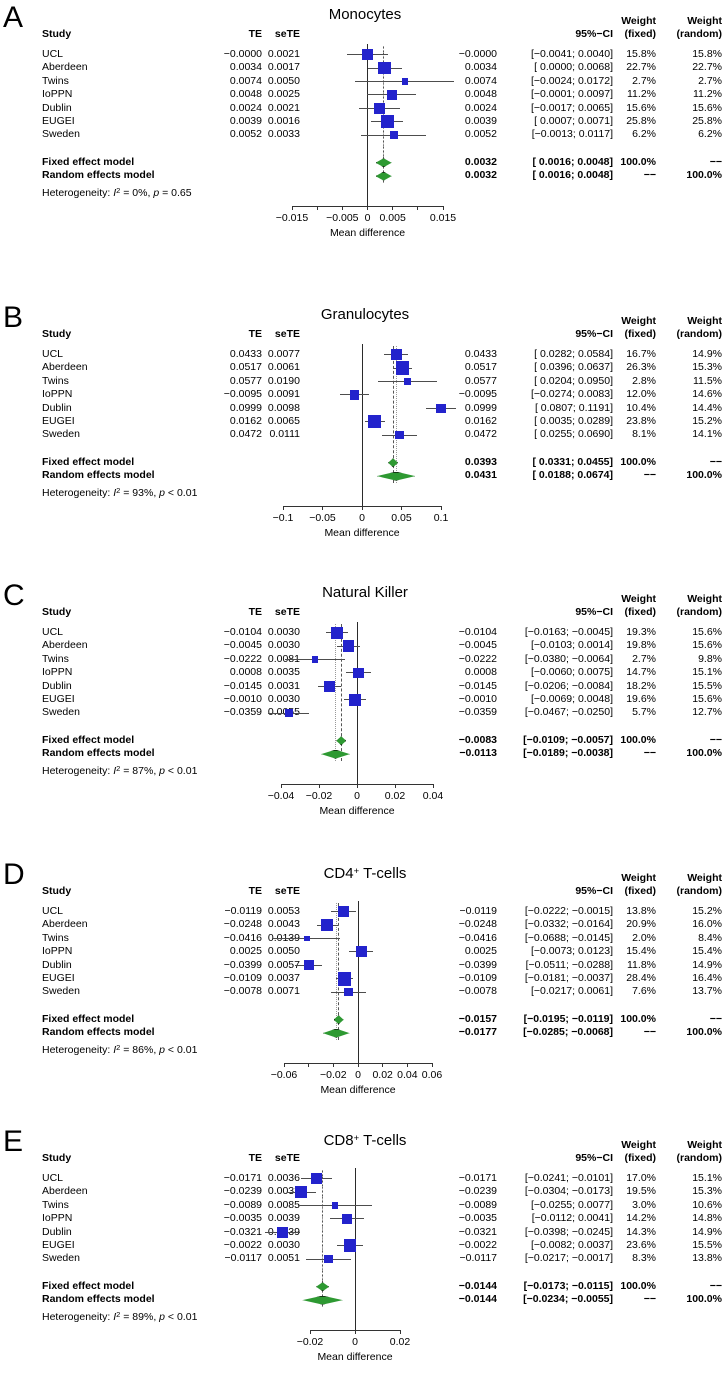 This screenshot has width=725, height=1374. I want to click on study-name: Twins, so click(55, 937).